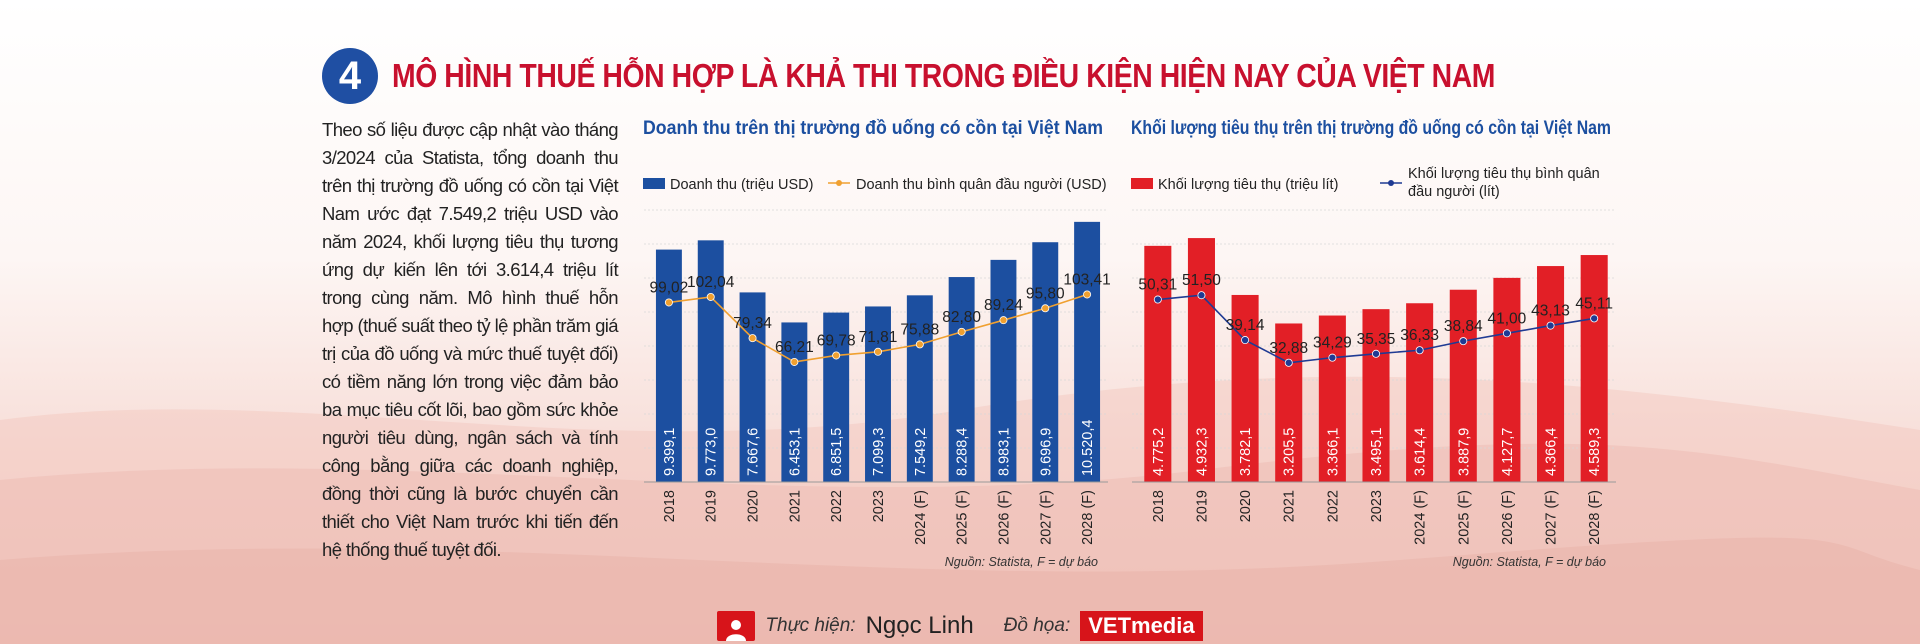 This screenshot has width=1920, height=644. What do you see at coordinates (961, 317) in the screenshot?
I see `line-value-label: 82,80` at bounding box center [961, 317].